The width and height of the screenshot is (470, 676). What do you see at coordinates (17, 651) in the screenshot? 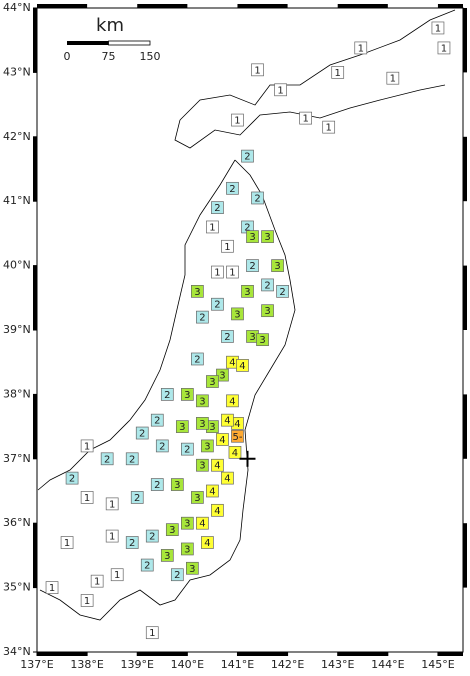
I see `y-tick-label: 34°N` at bounding box center [17, 651].